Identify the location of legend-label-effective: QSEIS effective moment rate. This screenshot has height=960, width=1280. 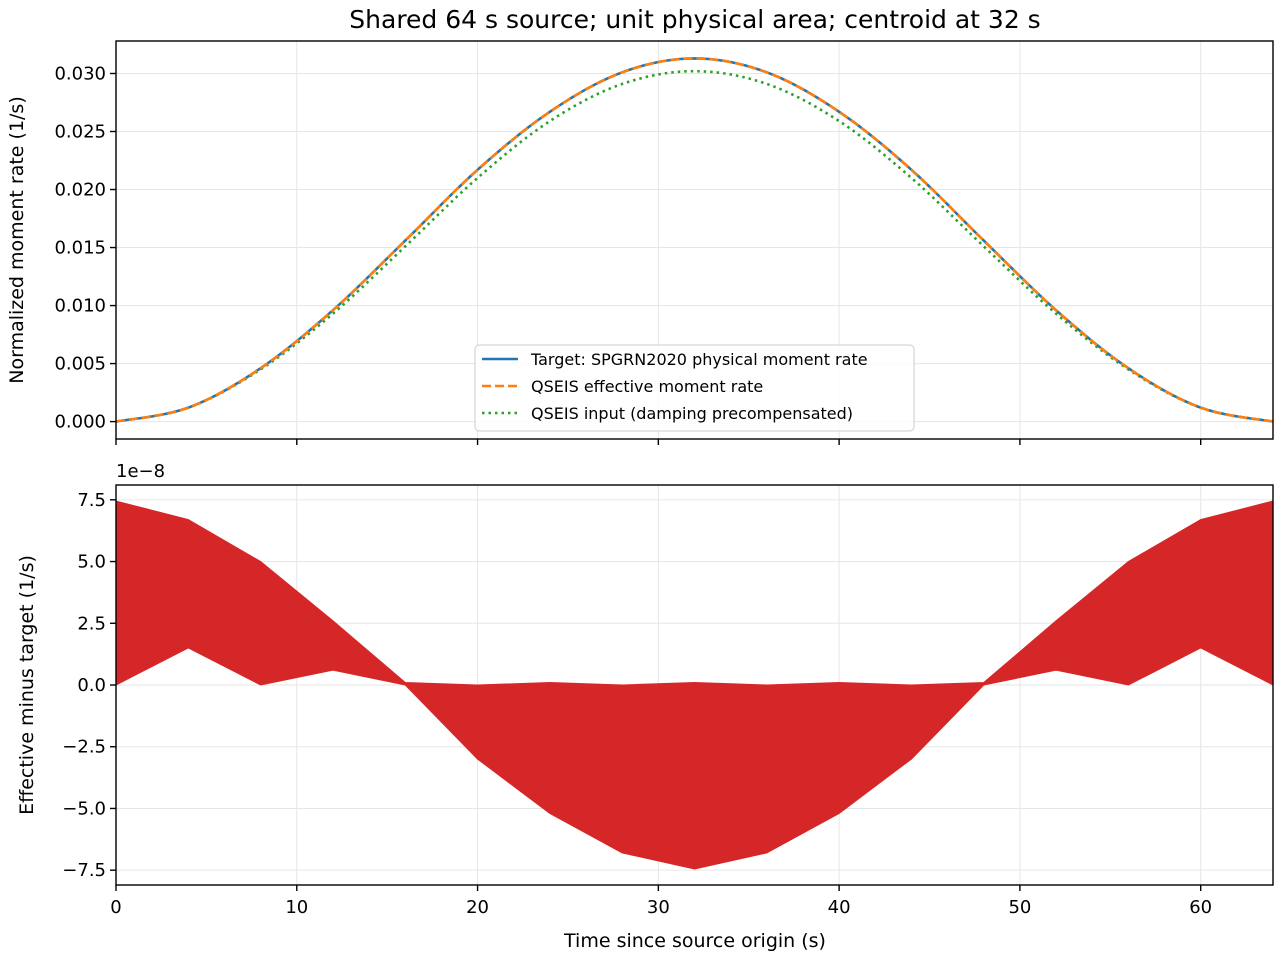
(647, 386).